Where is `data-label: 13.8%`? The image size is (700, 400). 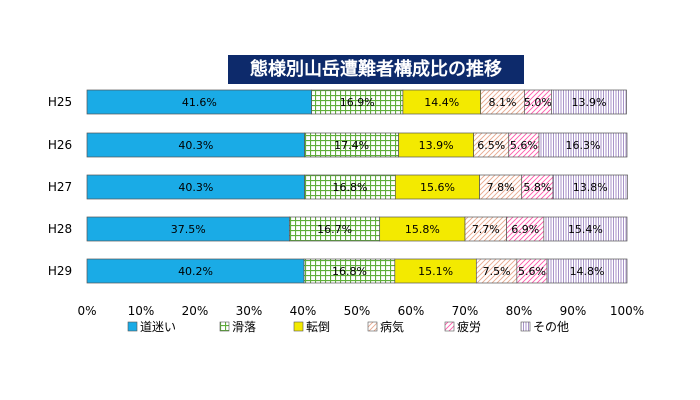 data-label: 13.8% is located at coordinates (590, 187).